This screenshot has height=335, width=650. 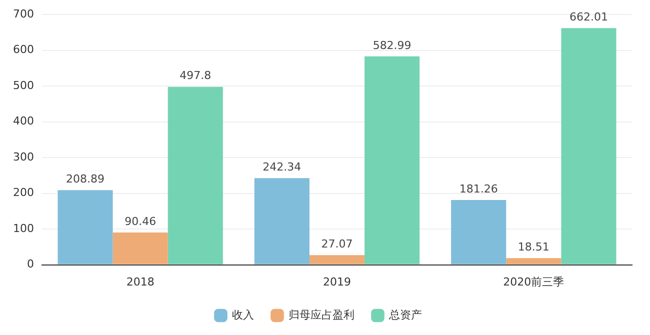 I want to click on data-label: 662.01, so click(x=588, y=17).